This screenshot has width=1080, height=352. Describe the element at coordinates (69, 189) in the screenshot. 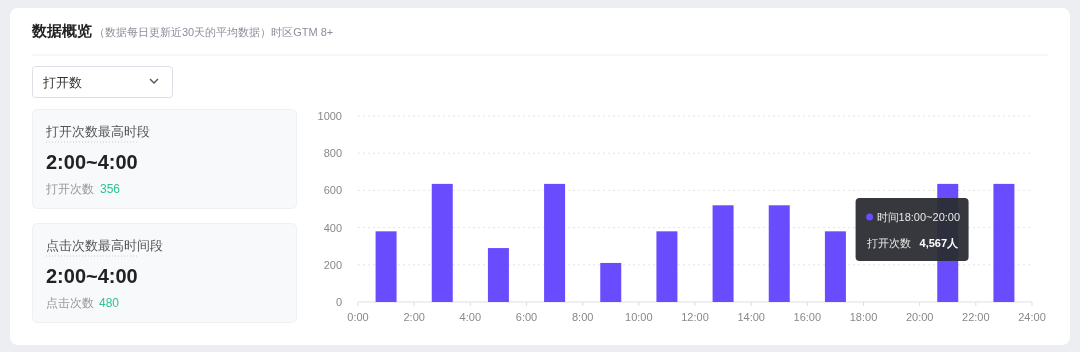

I see `text: 打开次数` at that location.